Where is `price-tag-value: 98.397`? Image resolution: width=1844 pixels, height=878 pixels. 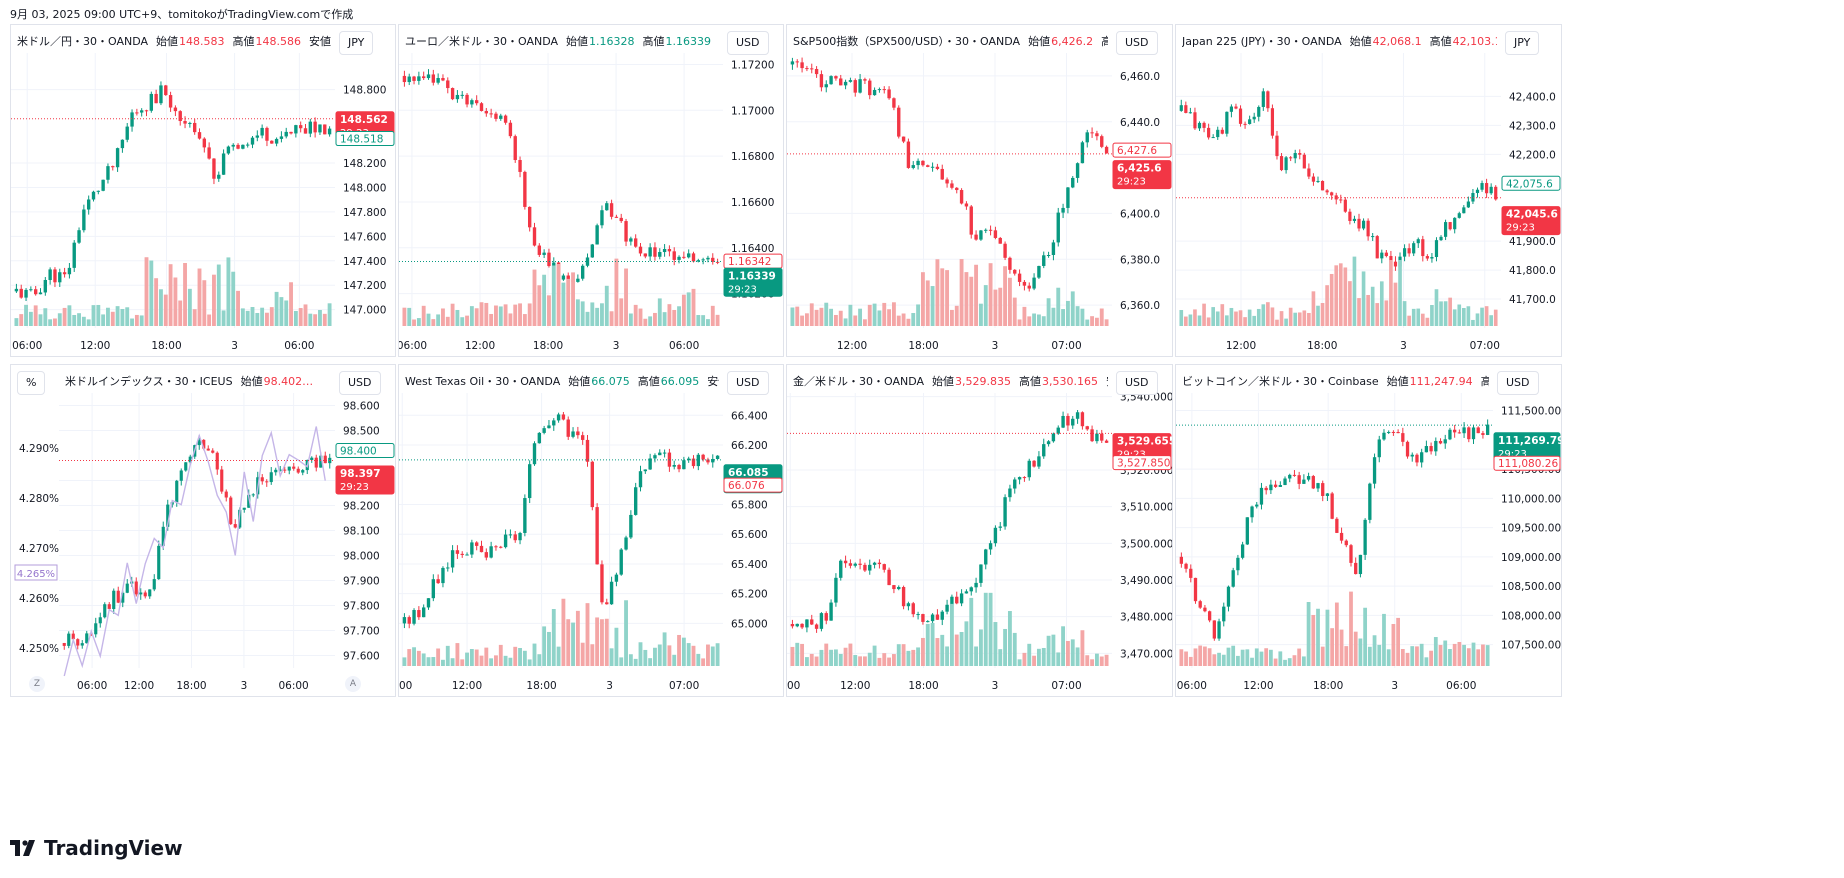
price-tag-value: 98.397 is located at coordinates (360, 474).